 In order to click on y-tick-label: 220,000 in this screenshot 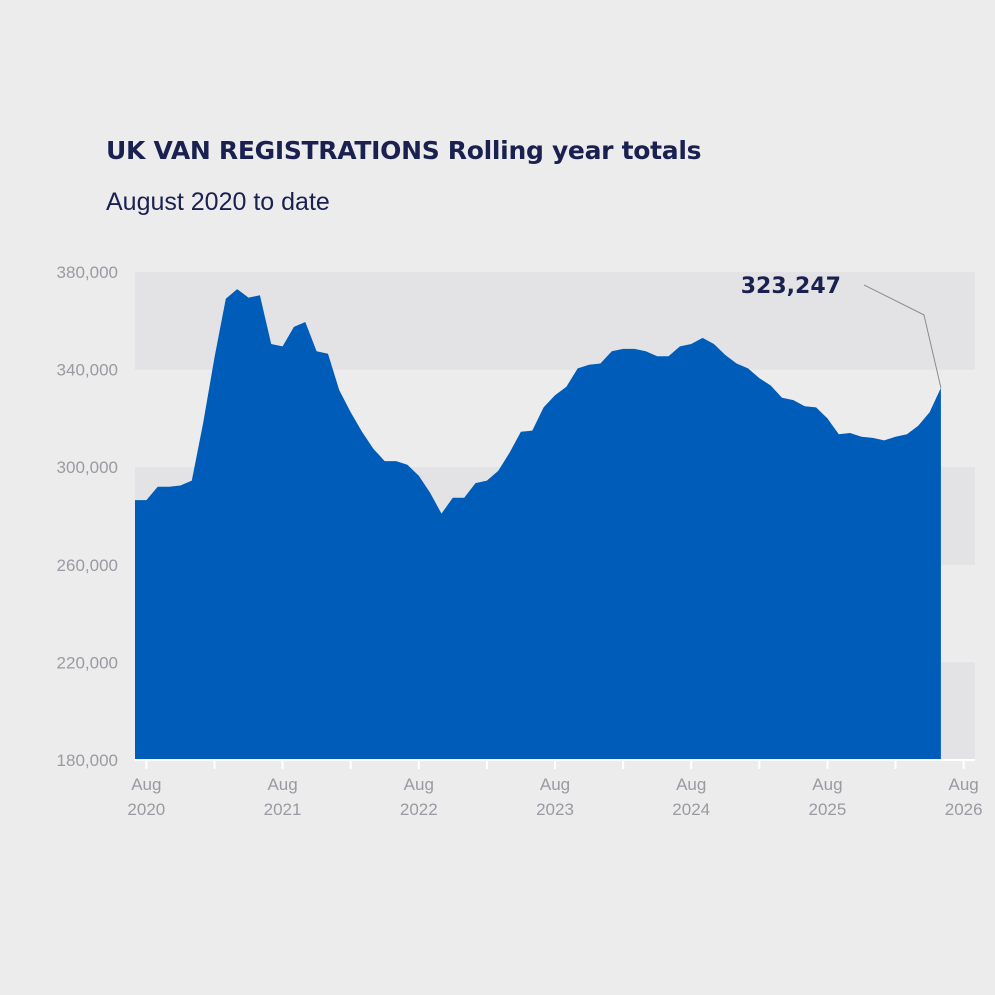, I will do `click(87, 662)`.